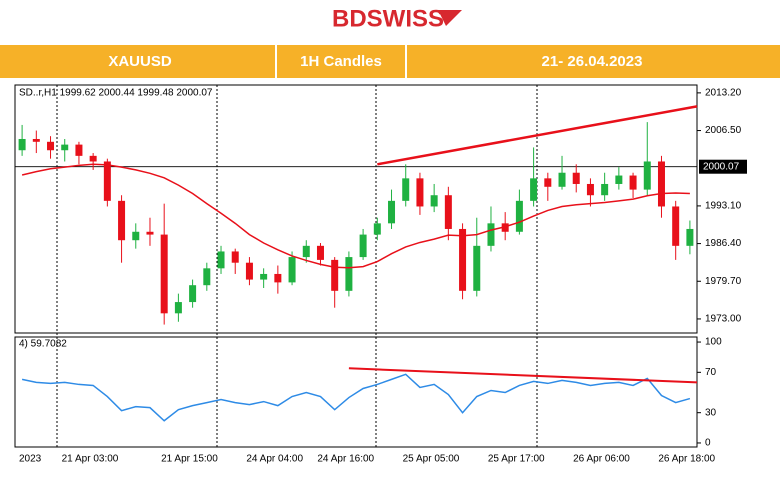  I want to click on y-tick-label: 1973.00, so click(723, 319).